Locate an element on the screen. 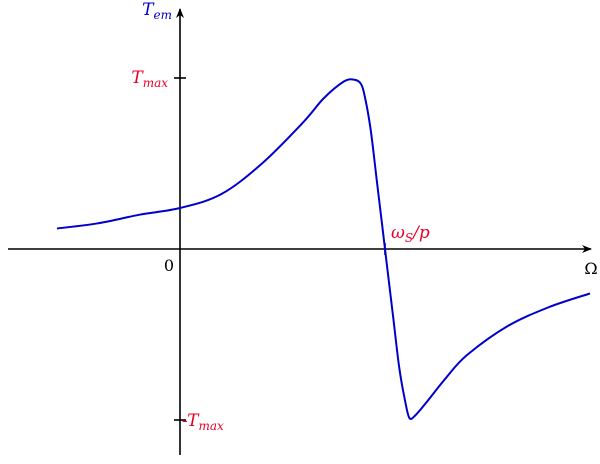 This screenshot has width=600, height=464. origin-label: 0 is located at coordinates (169, 265).